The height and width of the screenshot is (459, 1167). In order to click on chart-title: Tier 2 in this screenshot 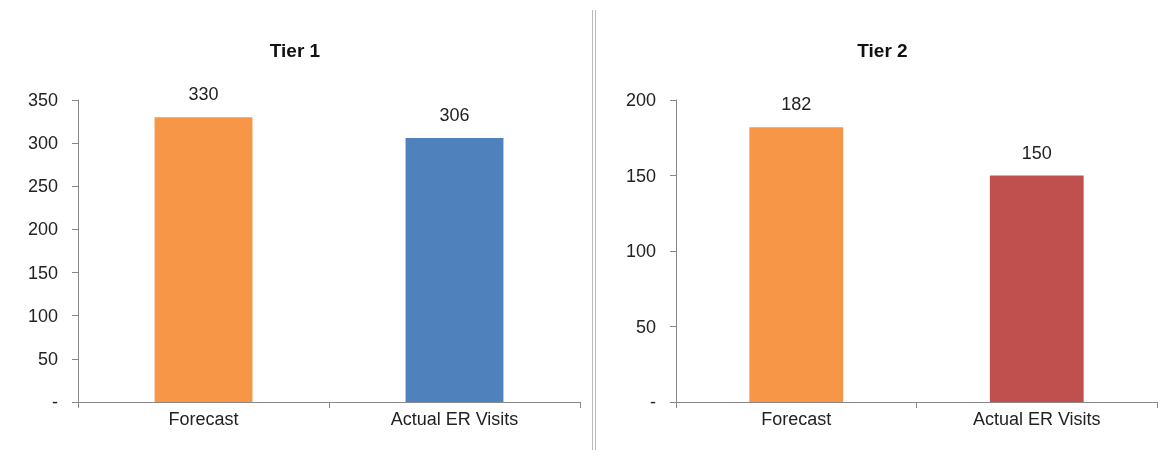, I will do `click(882, 50)`.